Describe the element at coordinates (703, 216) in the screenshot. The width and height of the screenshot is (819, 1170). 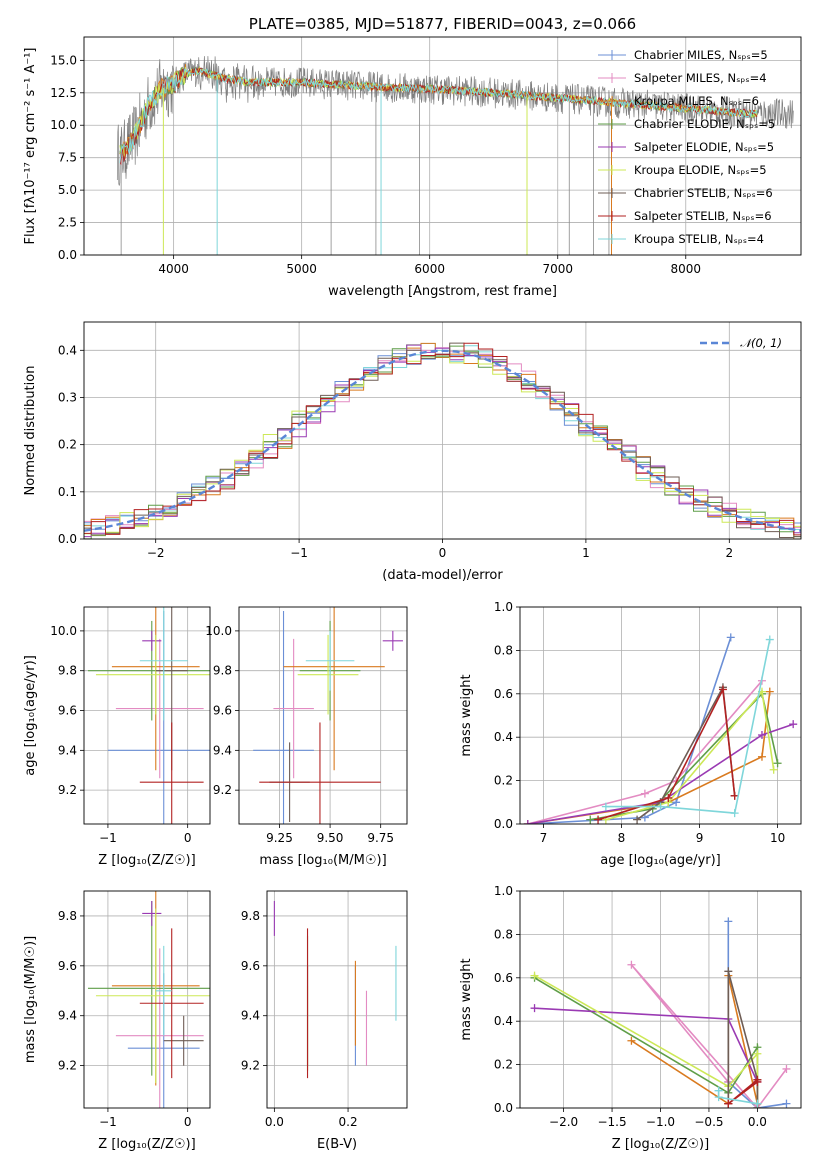
I see `legend-label: Salpeter STELIB, Nₛₚₛ=6` at that location.